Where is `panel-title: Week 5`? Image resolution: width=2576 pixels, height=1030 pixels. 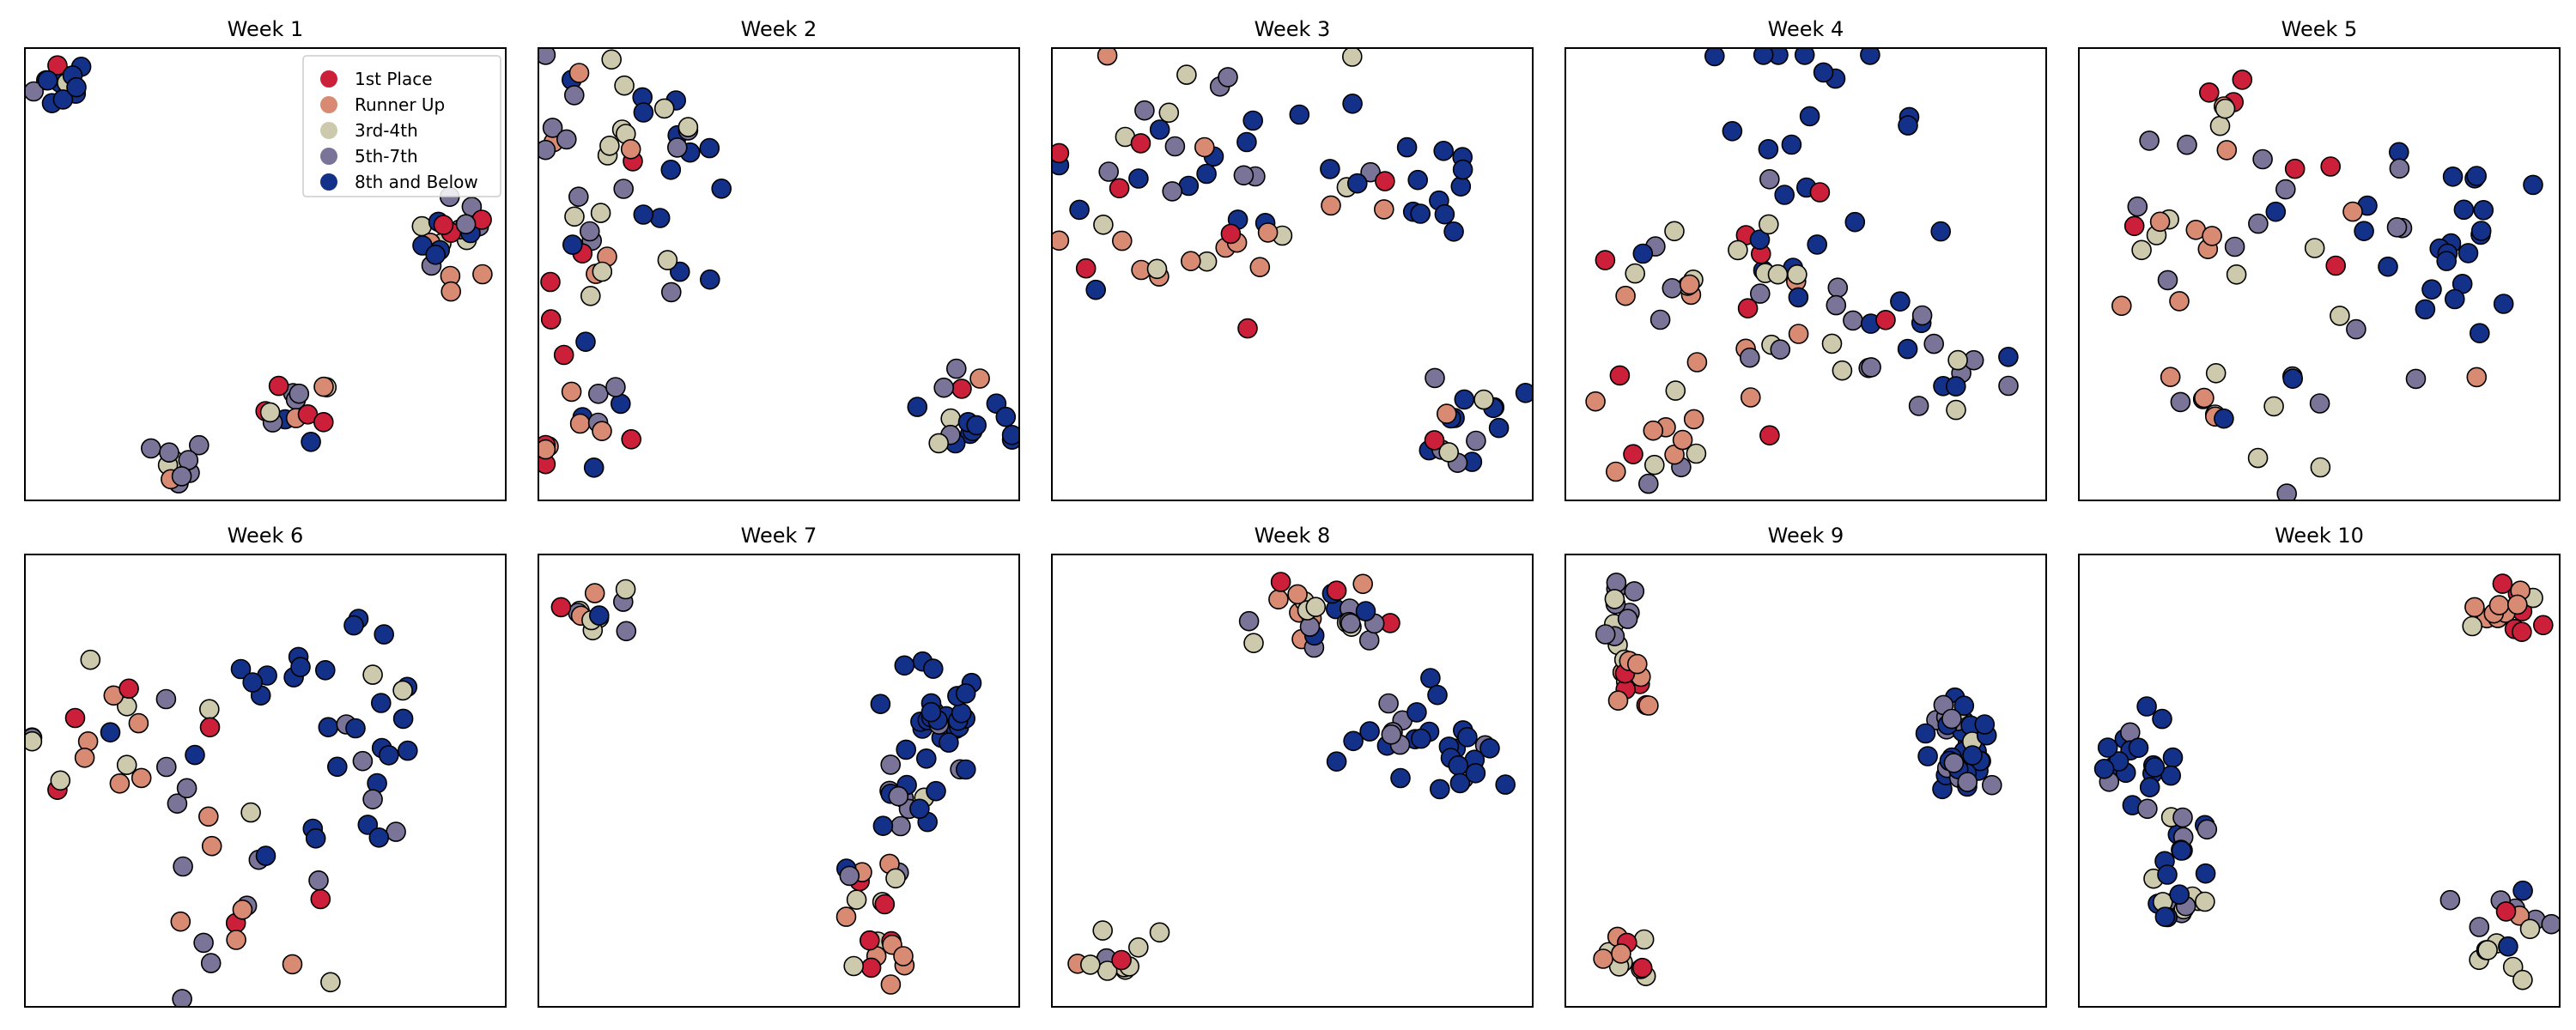 panel-title: Week 5 is located at coordinates (2319, 29).